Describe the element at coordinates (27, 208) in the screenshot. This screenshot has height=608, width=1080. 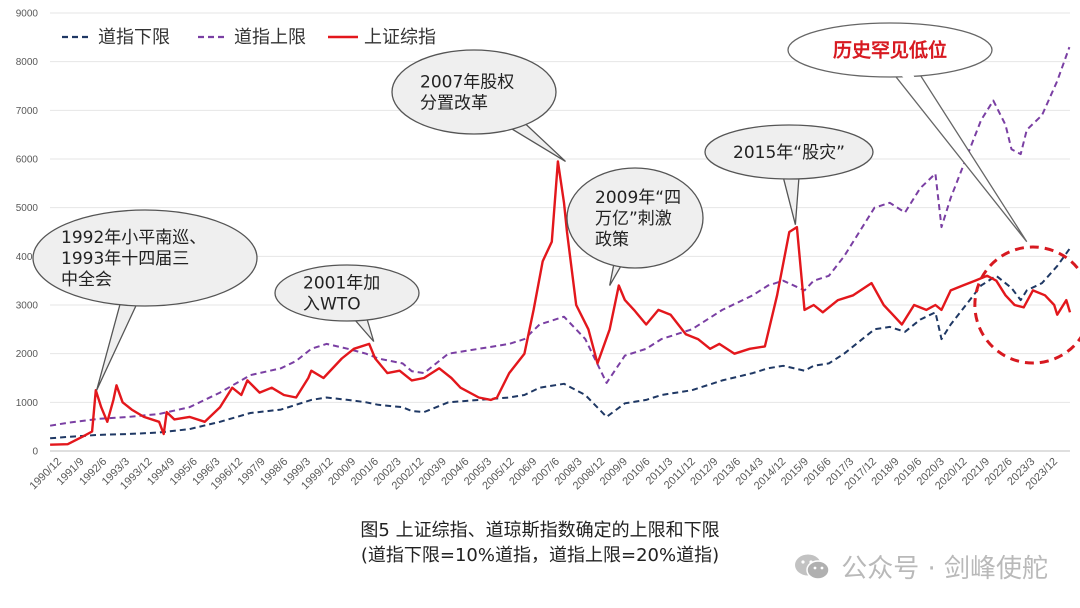
I see `y-tick-label: 5000` at that location.